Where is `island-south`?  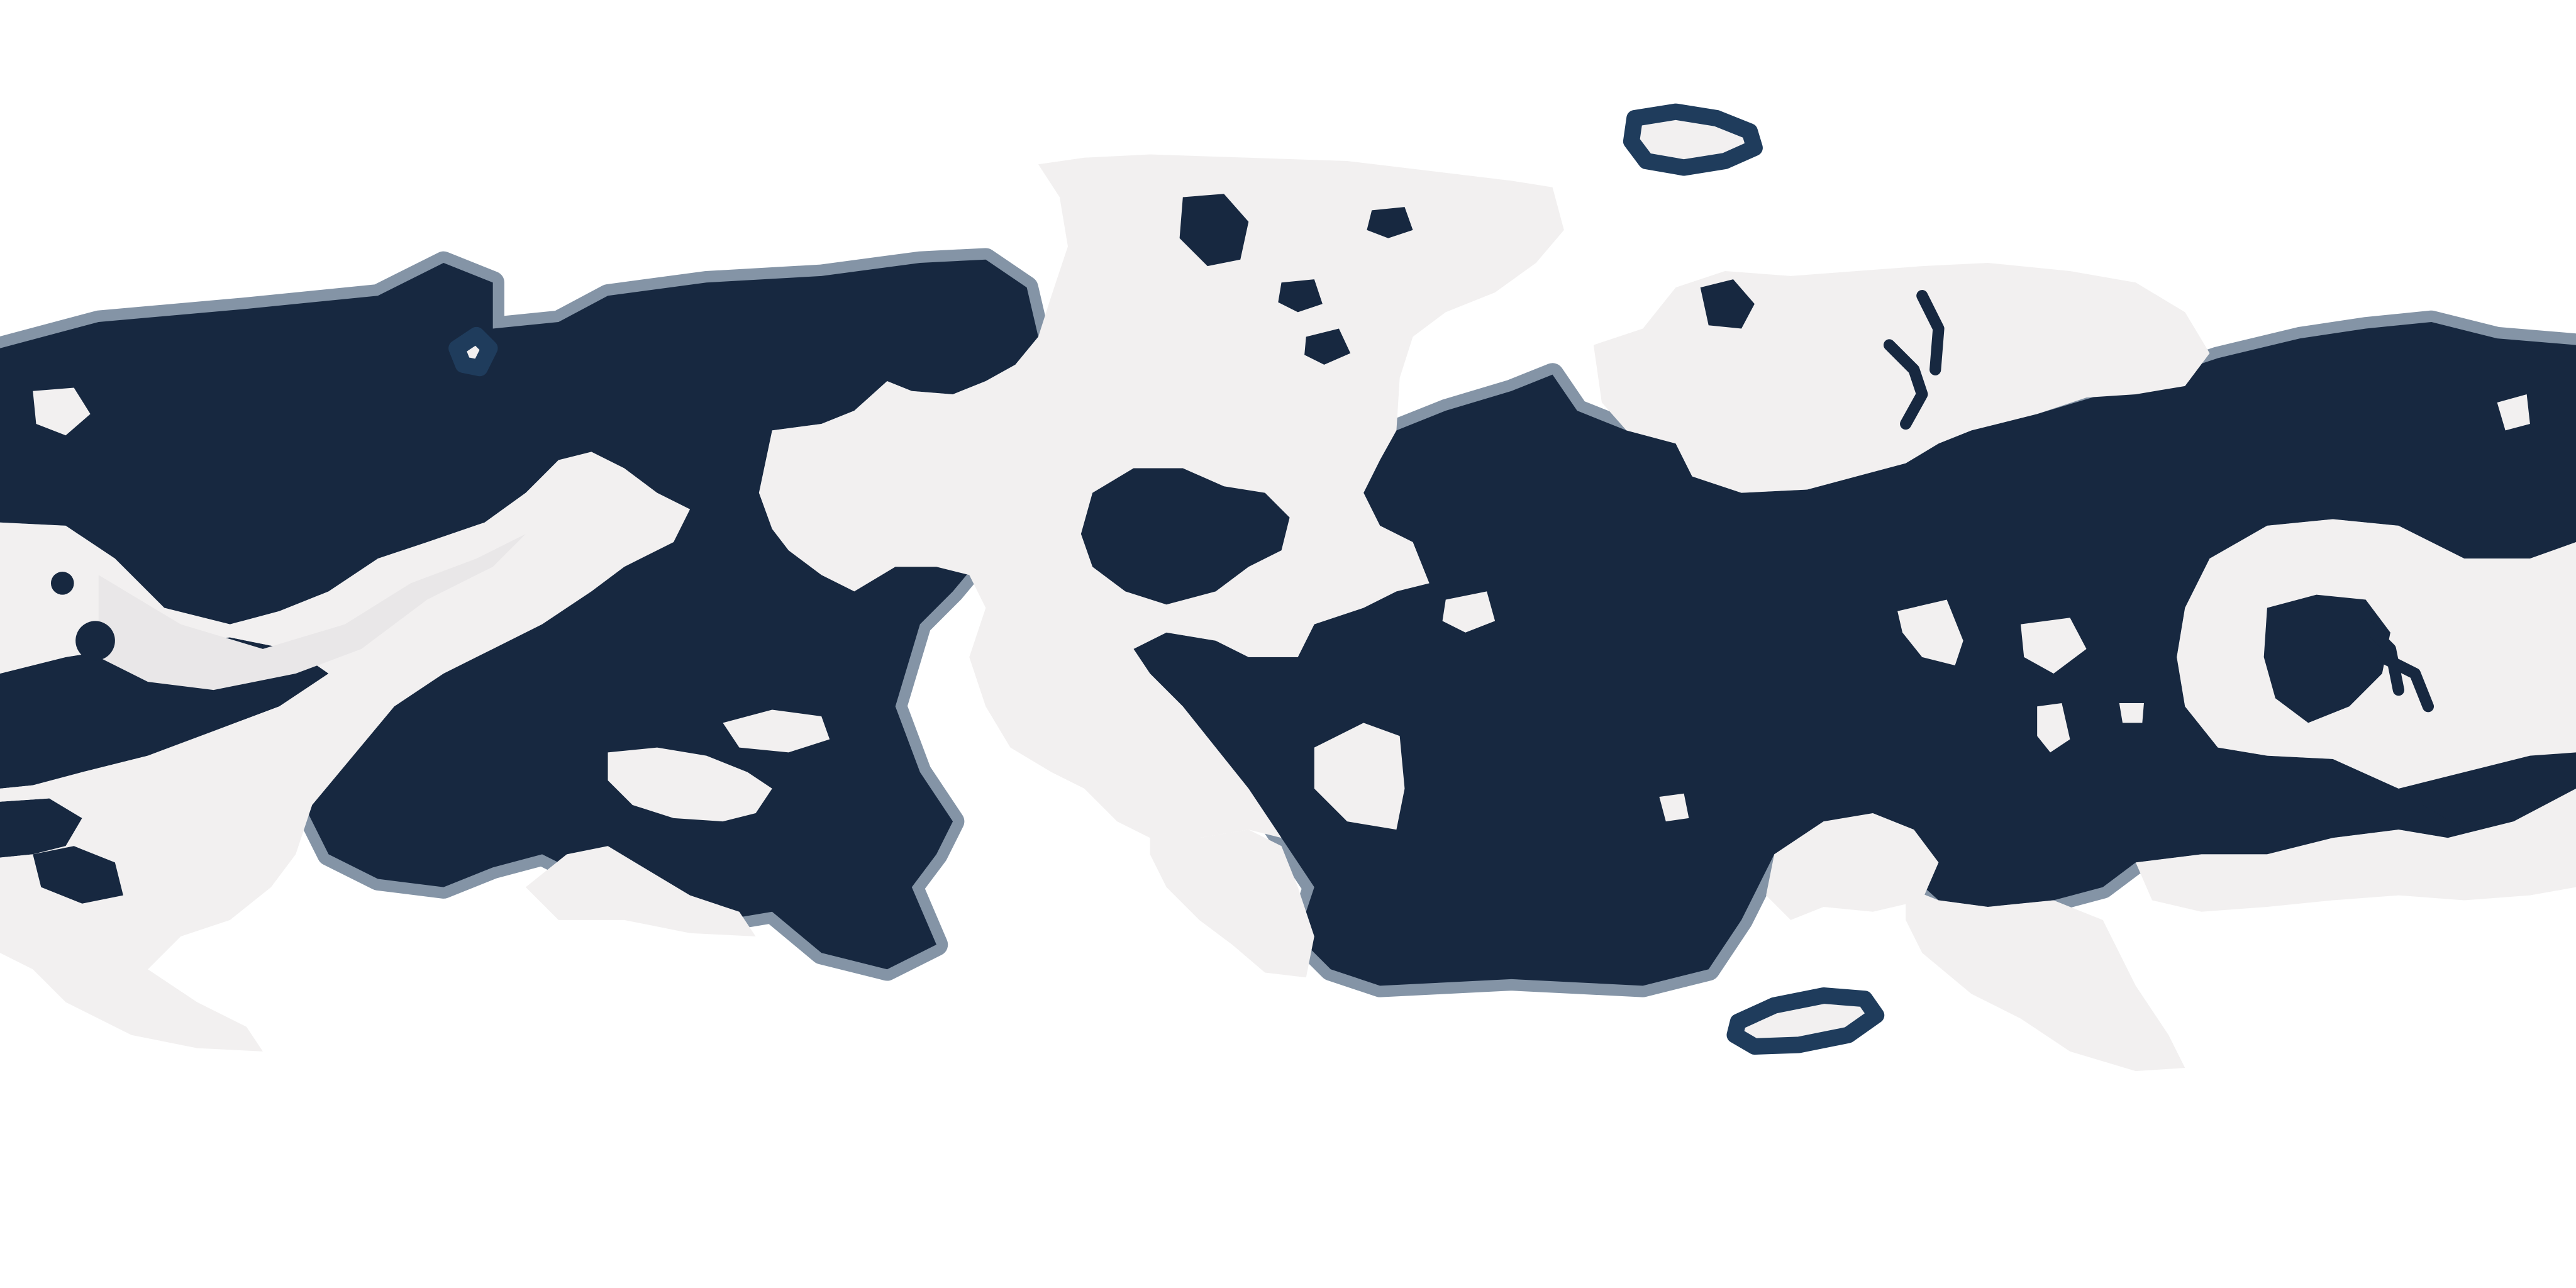 island-south is located at coordinates (1805, 1021).